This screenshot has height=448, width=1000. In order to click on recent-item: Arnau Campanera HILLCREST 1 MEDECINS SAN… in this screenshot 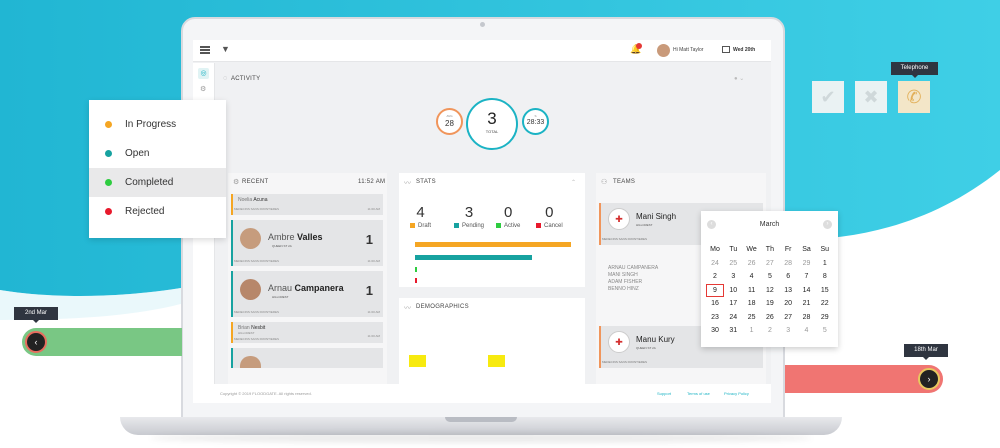, I will do `click(307, 294)`.